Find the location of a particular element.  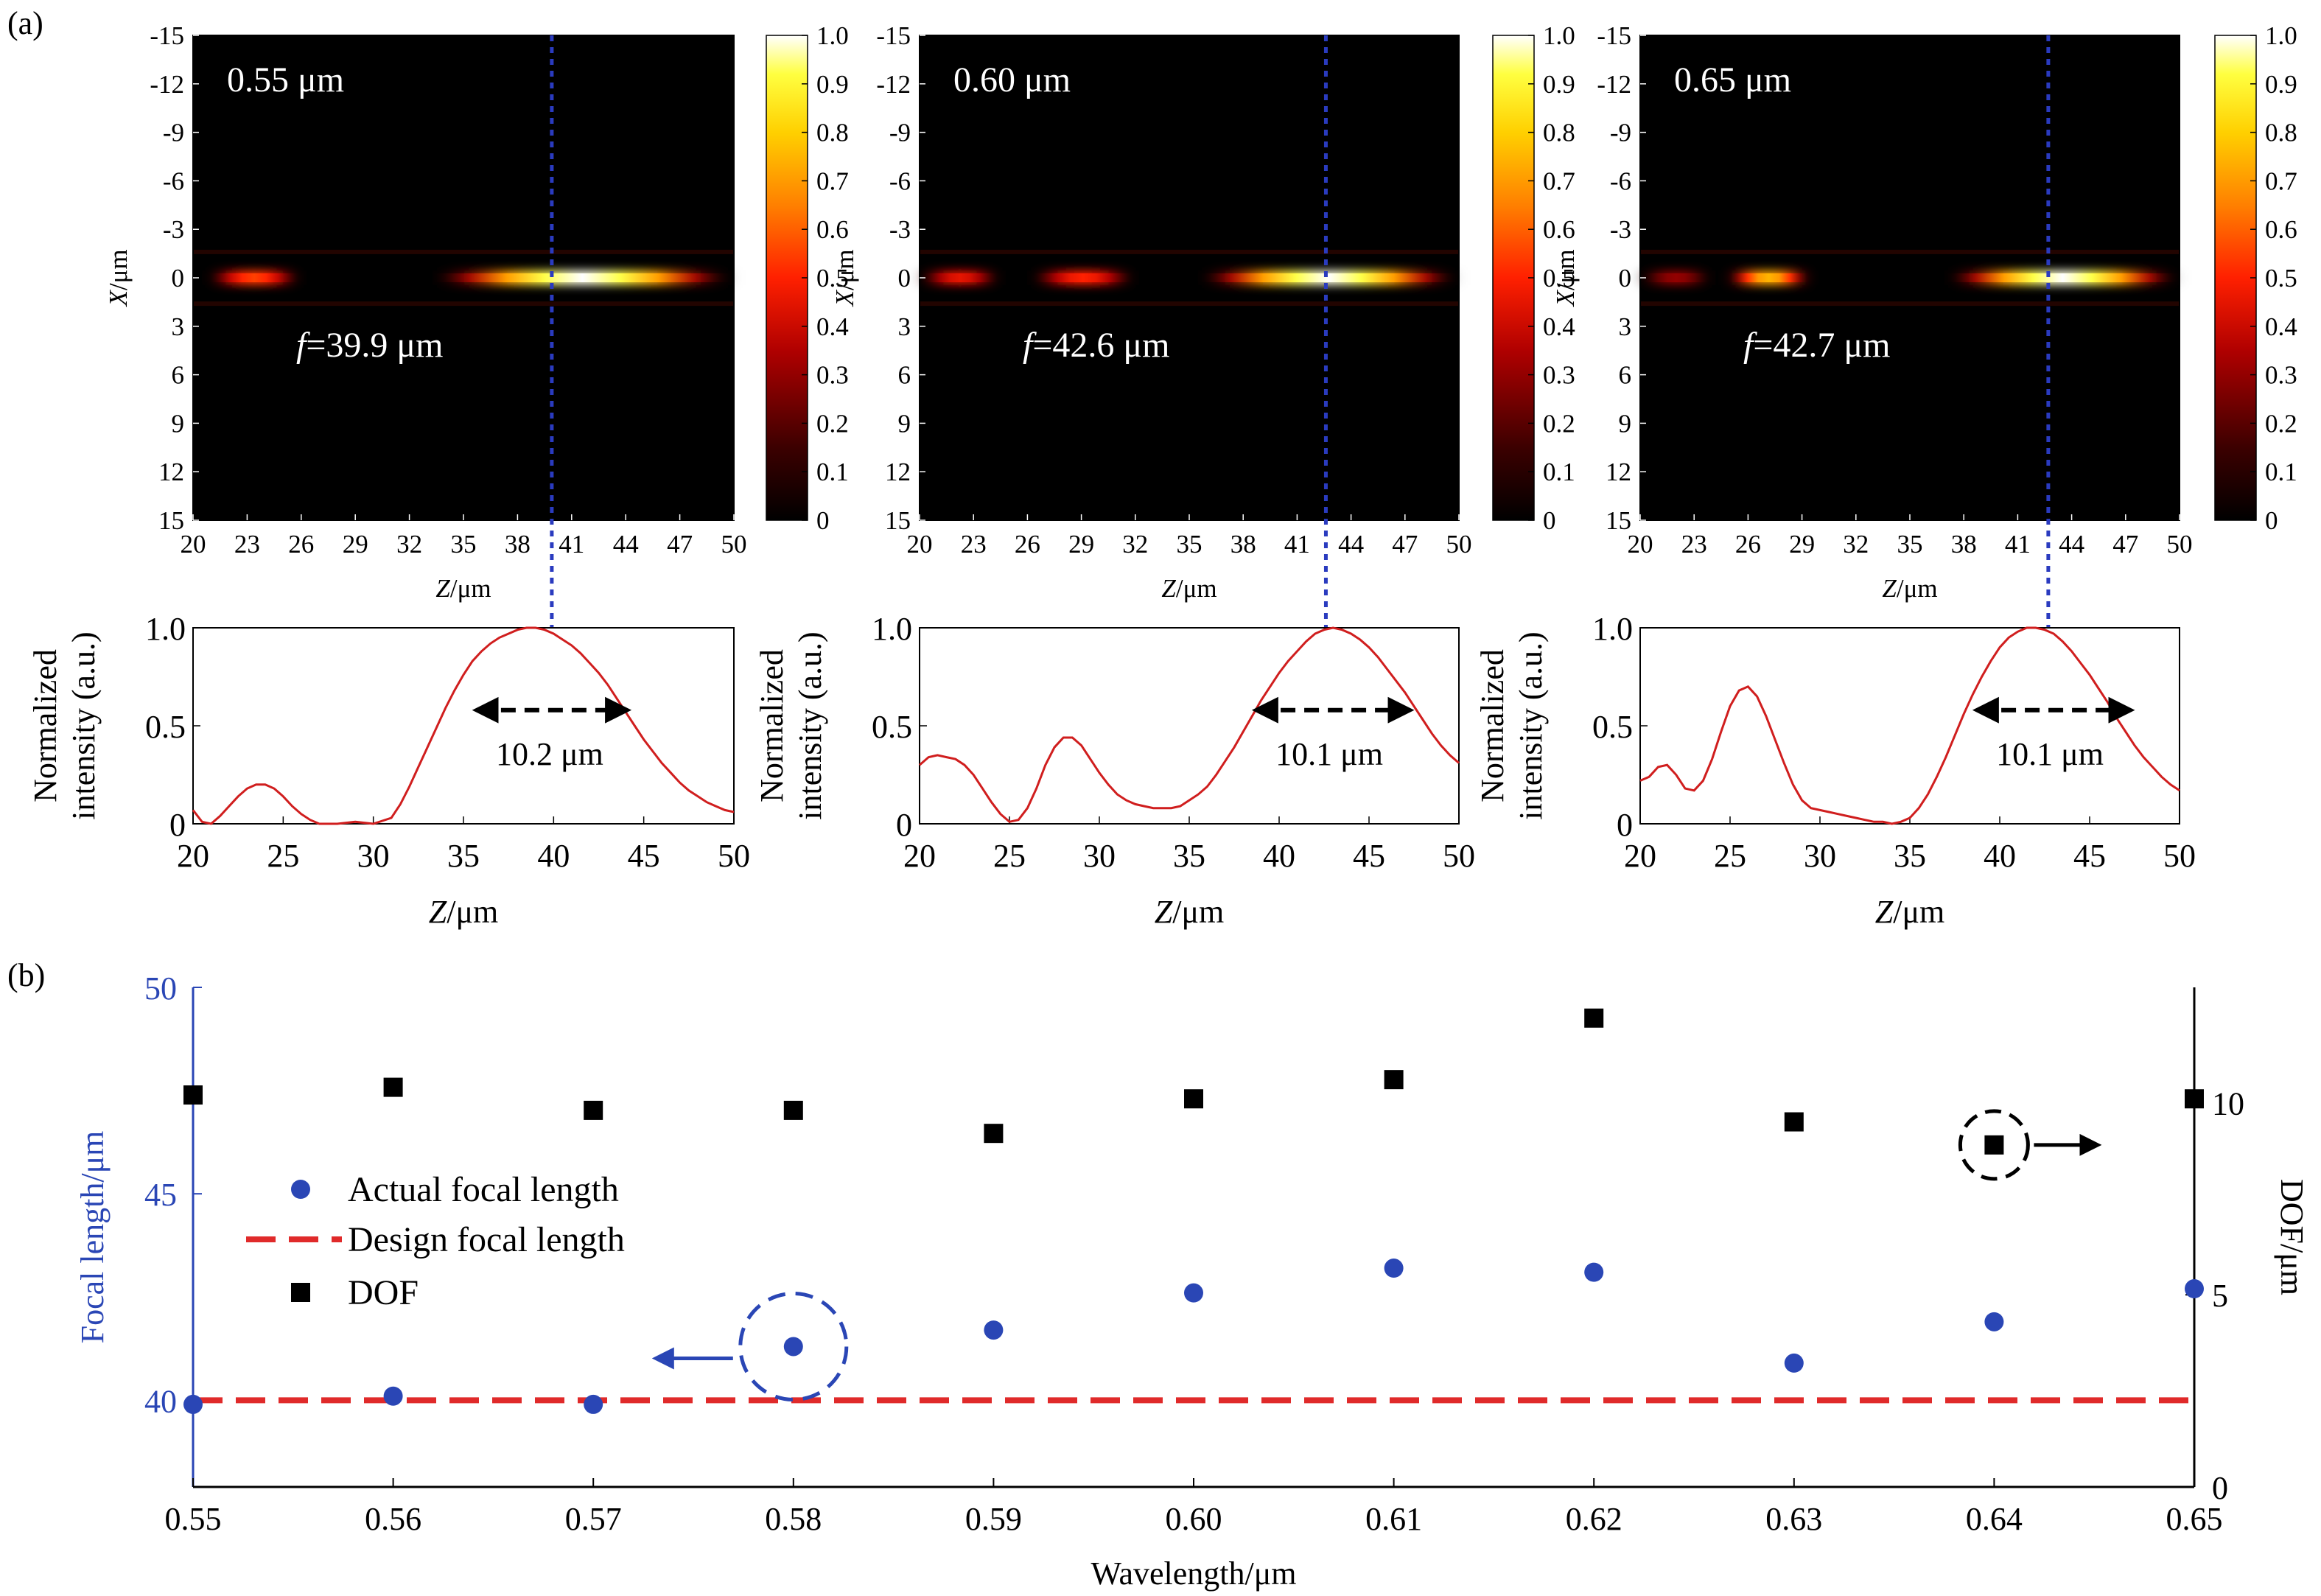

panel-label-b: (b) is located at coordinates (26, 975).